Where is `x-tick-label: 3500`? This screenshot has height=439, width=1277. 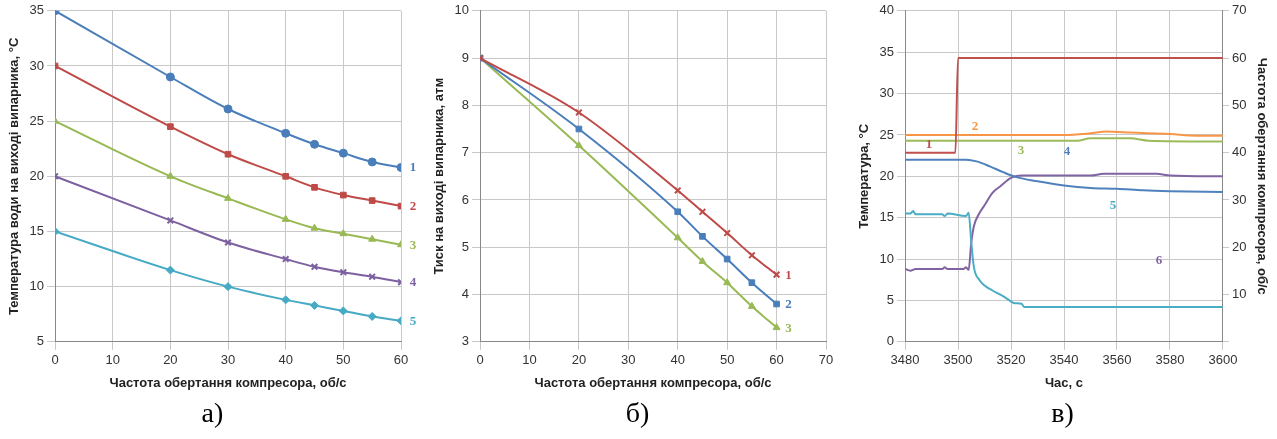 x-tick-label: 3500 is located at coordinates (957, 360).